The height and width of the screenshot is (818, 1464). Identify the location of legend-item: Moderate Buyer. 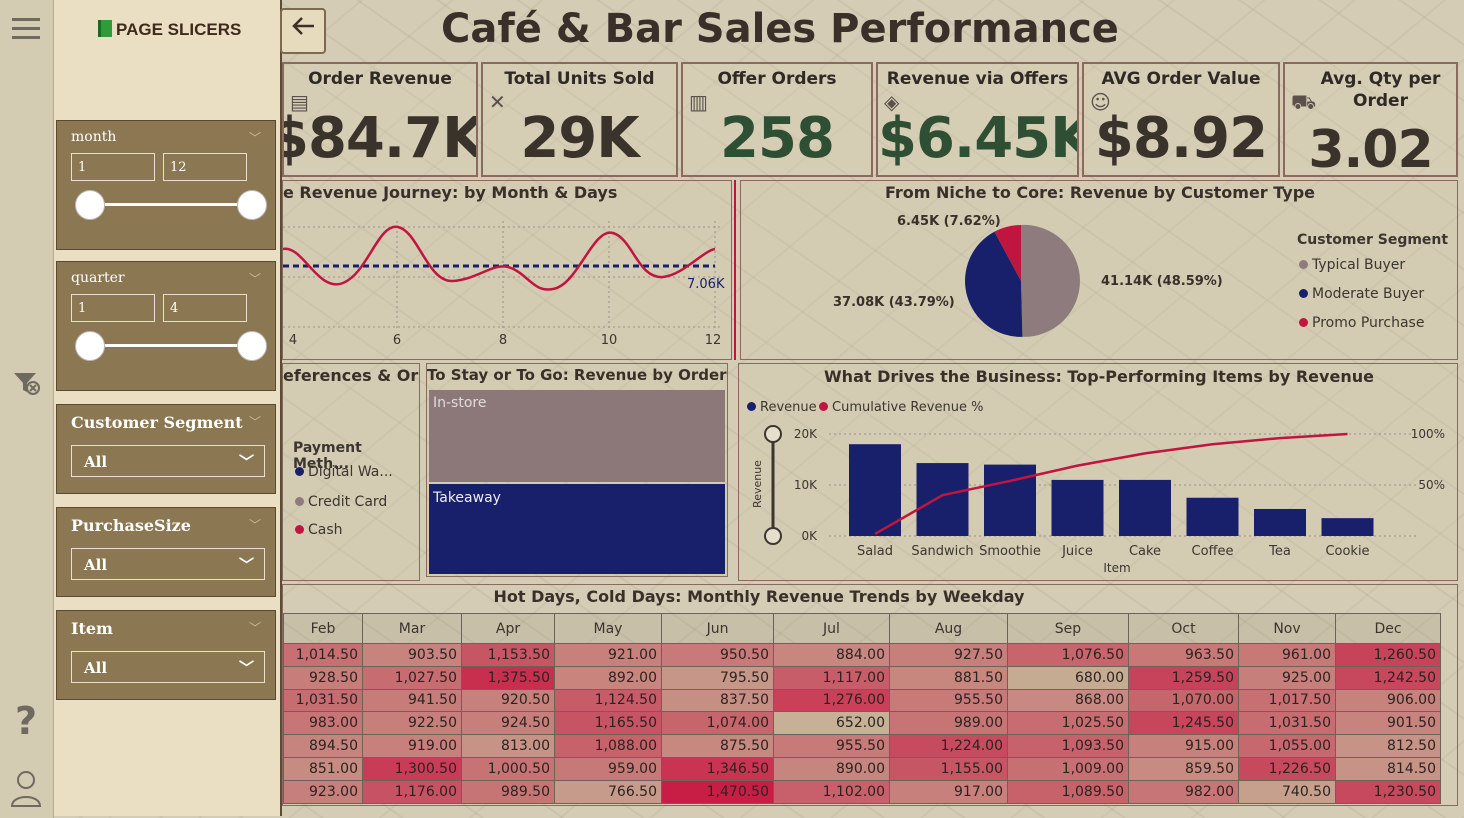
(1361, 294).